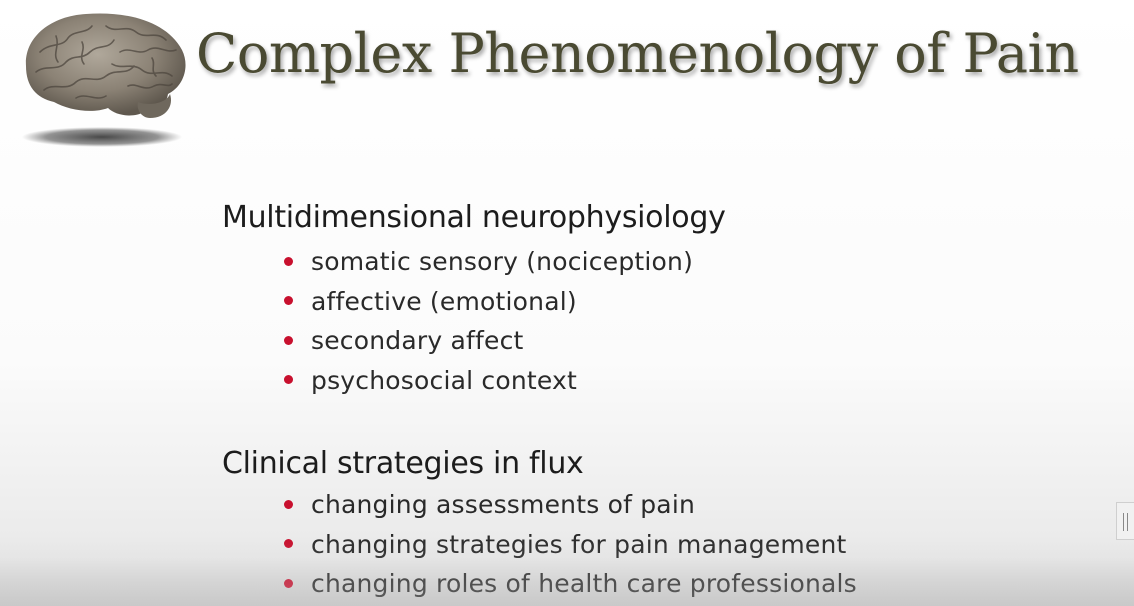 This screenshot has width=1134, height=606. I want to click on bullet-text: psychosocial context, so click(444, 380).